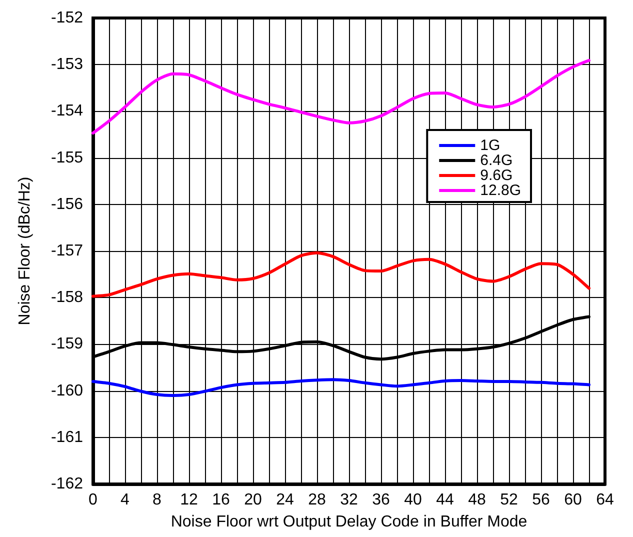 Image resolution: width=633 pixels, height=537 pixels. Describe the element at coordinates (541, 500) in the screenshot. I see `x-tick-label: 56` at that location.